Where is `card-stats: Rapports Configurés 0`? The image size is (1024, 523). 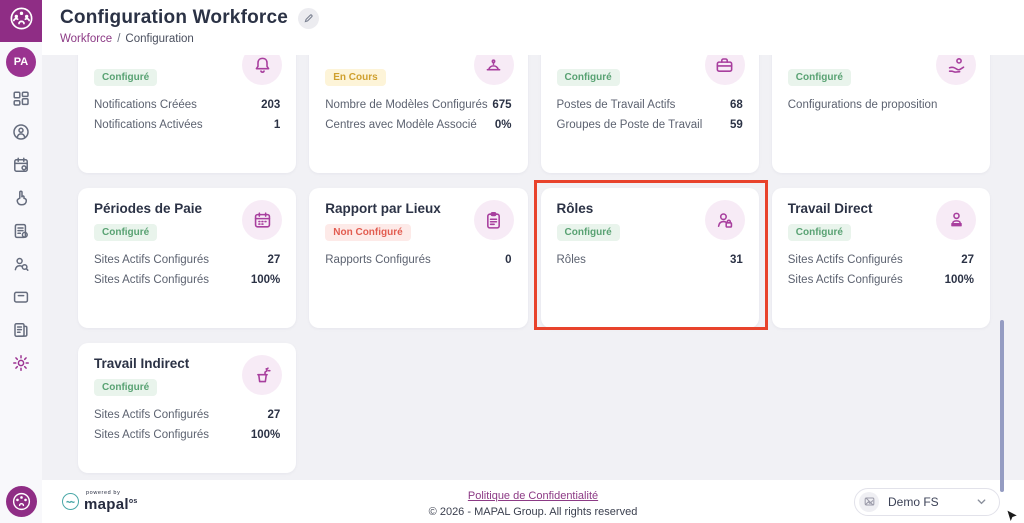 card-stats: Rapports Configurés 0 is located at coordinates (418, 260).